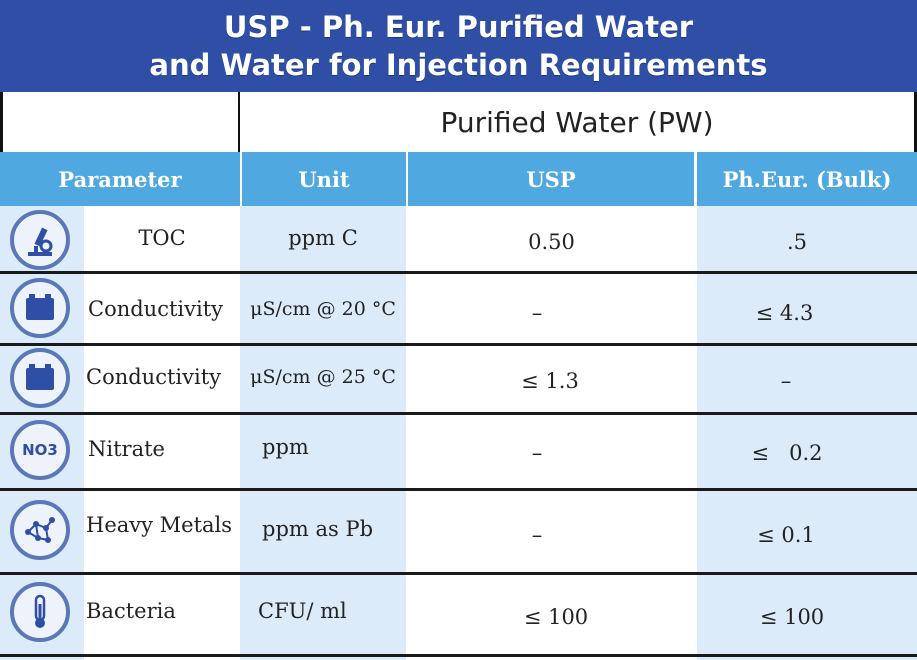  What do you see at coordinates (784, 313) in the screenshot?
I see `pheur-conductivity-20: ≤ 4.3` at bounding box center [784, 313].